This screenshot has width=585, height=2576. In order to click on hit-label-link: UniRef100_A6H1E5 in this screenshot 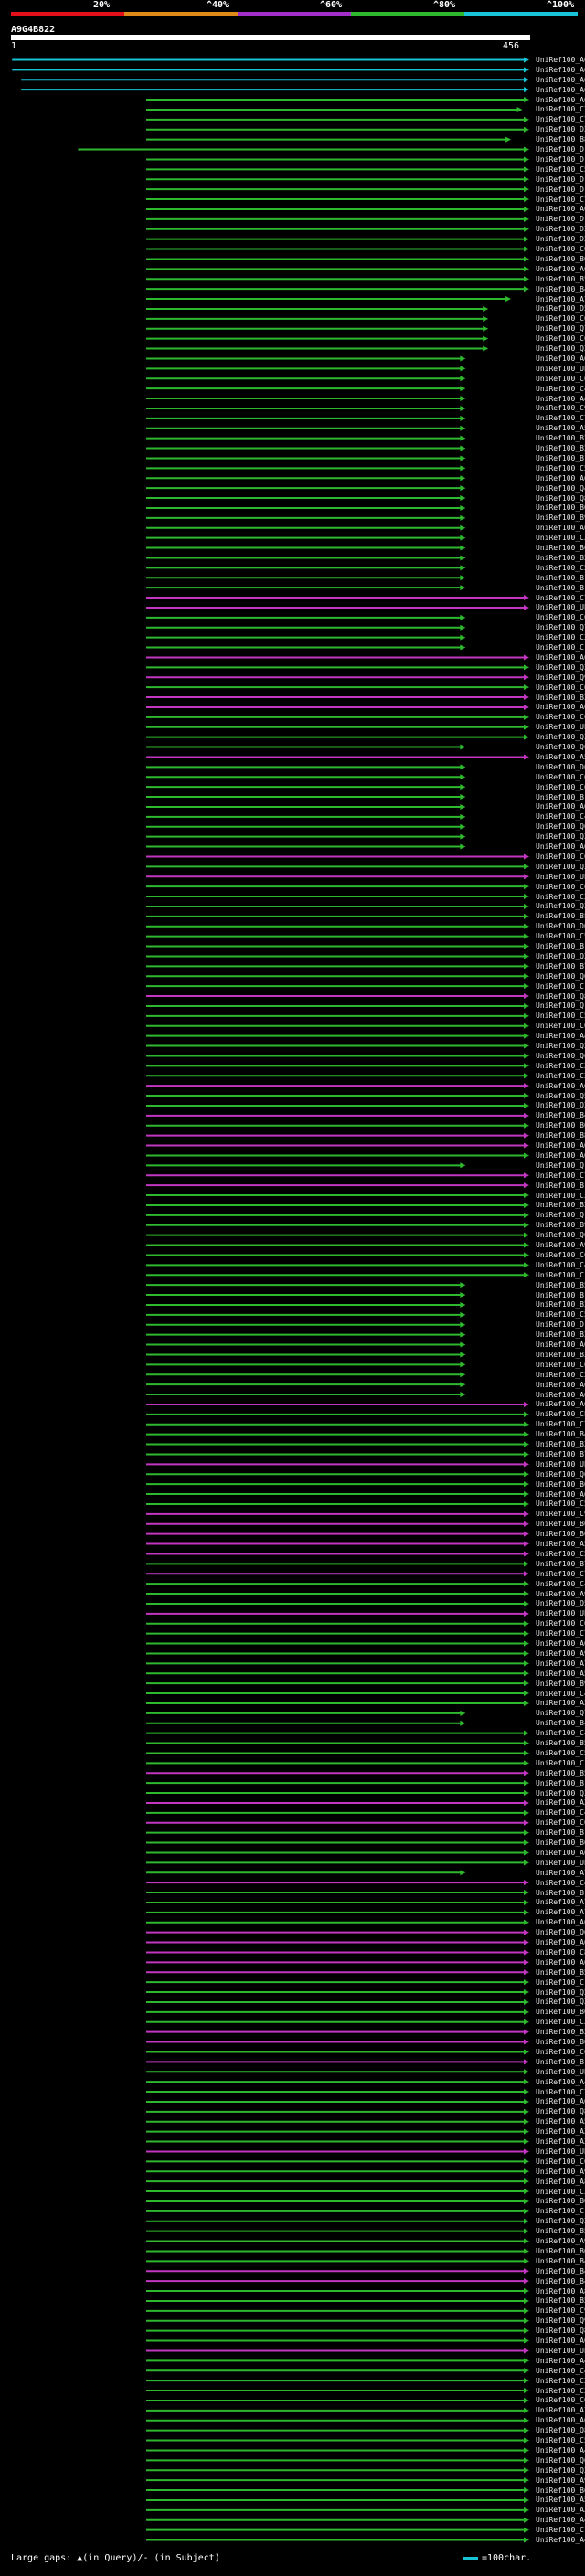, I will do `click(561, 1394)`.